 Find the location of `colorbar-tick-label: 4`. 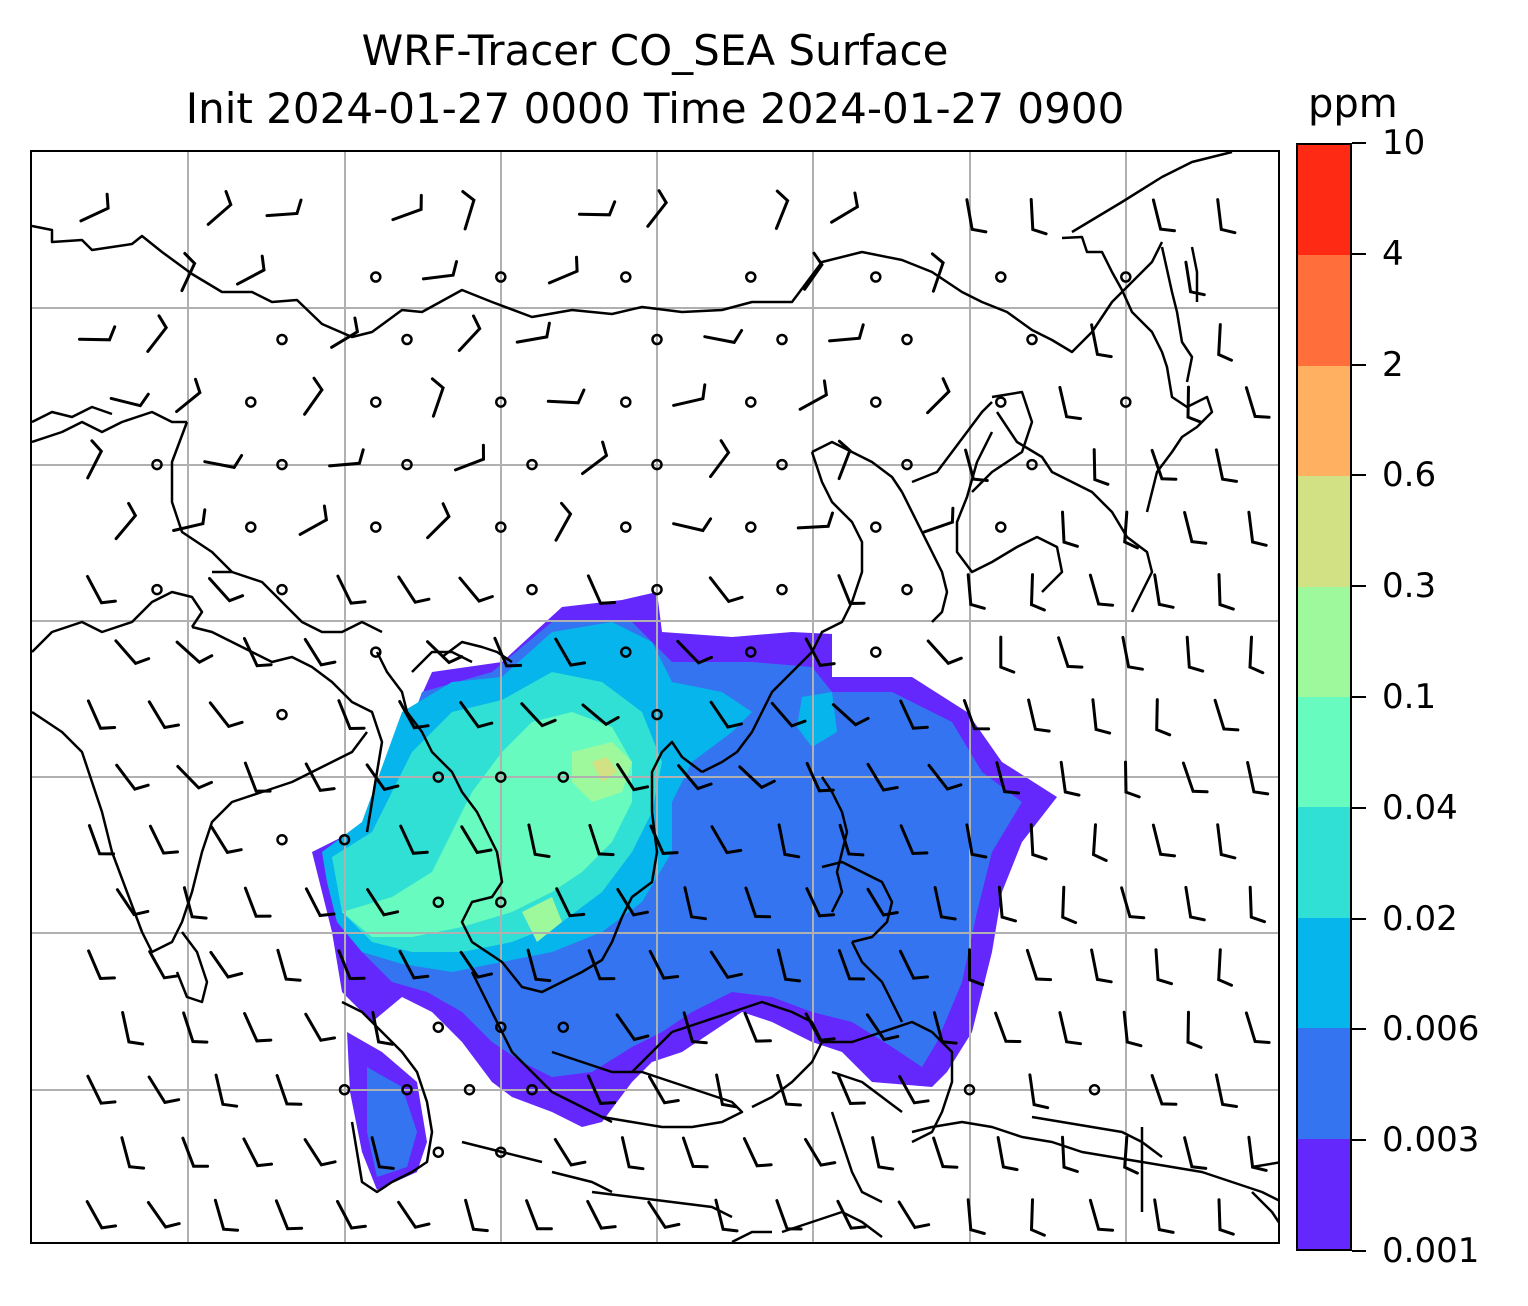

colorbar-tick-label: 4 is located at coordinates (1393, 253).